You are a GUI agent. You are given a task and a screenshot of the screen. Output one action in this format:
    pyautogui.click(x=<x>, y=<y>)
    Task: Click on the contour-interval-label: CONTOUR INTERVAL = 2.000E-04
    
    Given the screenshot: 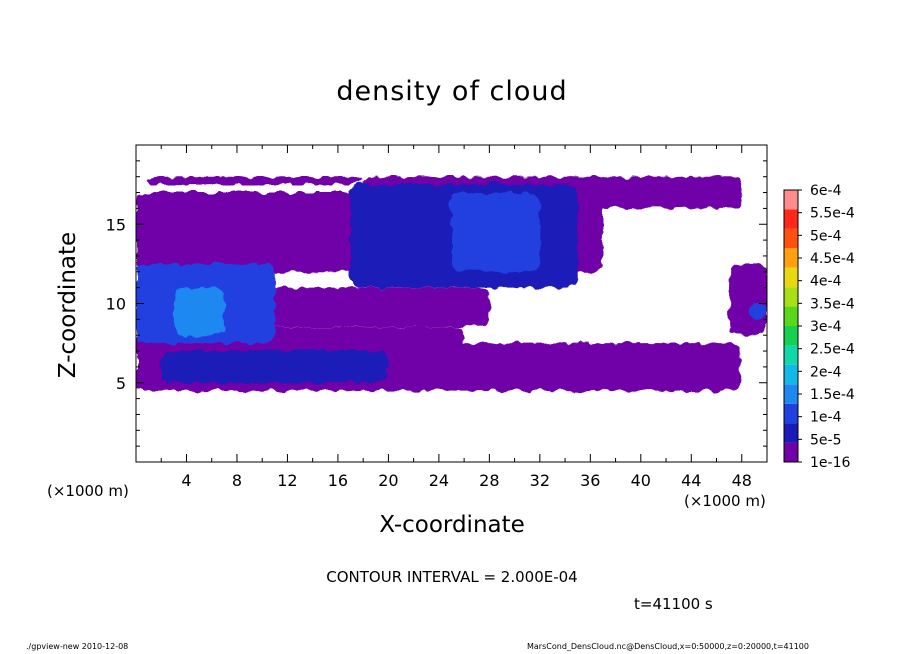 What is the action you would take?
    pyautogui.click(x=452, y=577)
    